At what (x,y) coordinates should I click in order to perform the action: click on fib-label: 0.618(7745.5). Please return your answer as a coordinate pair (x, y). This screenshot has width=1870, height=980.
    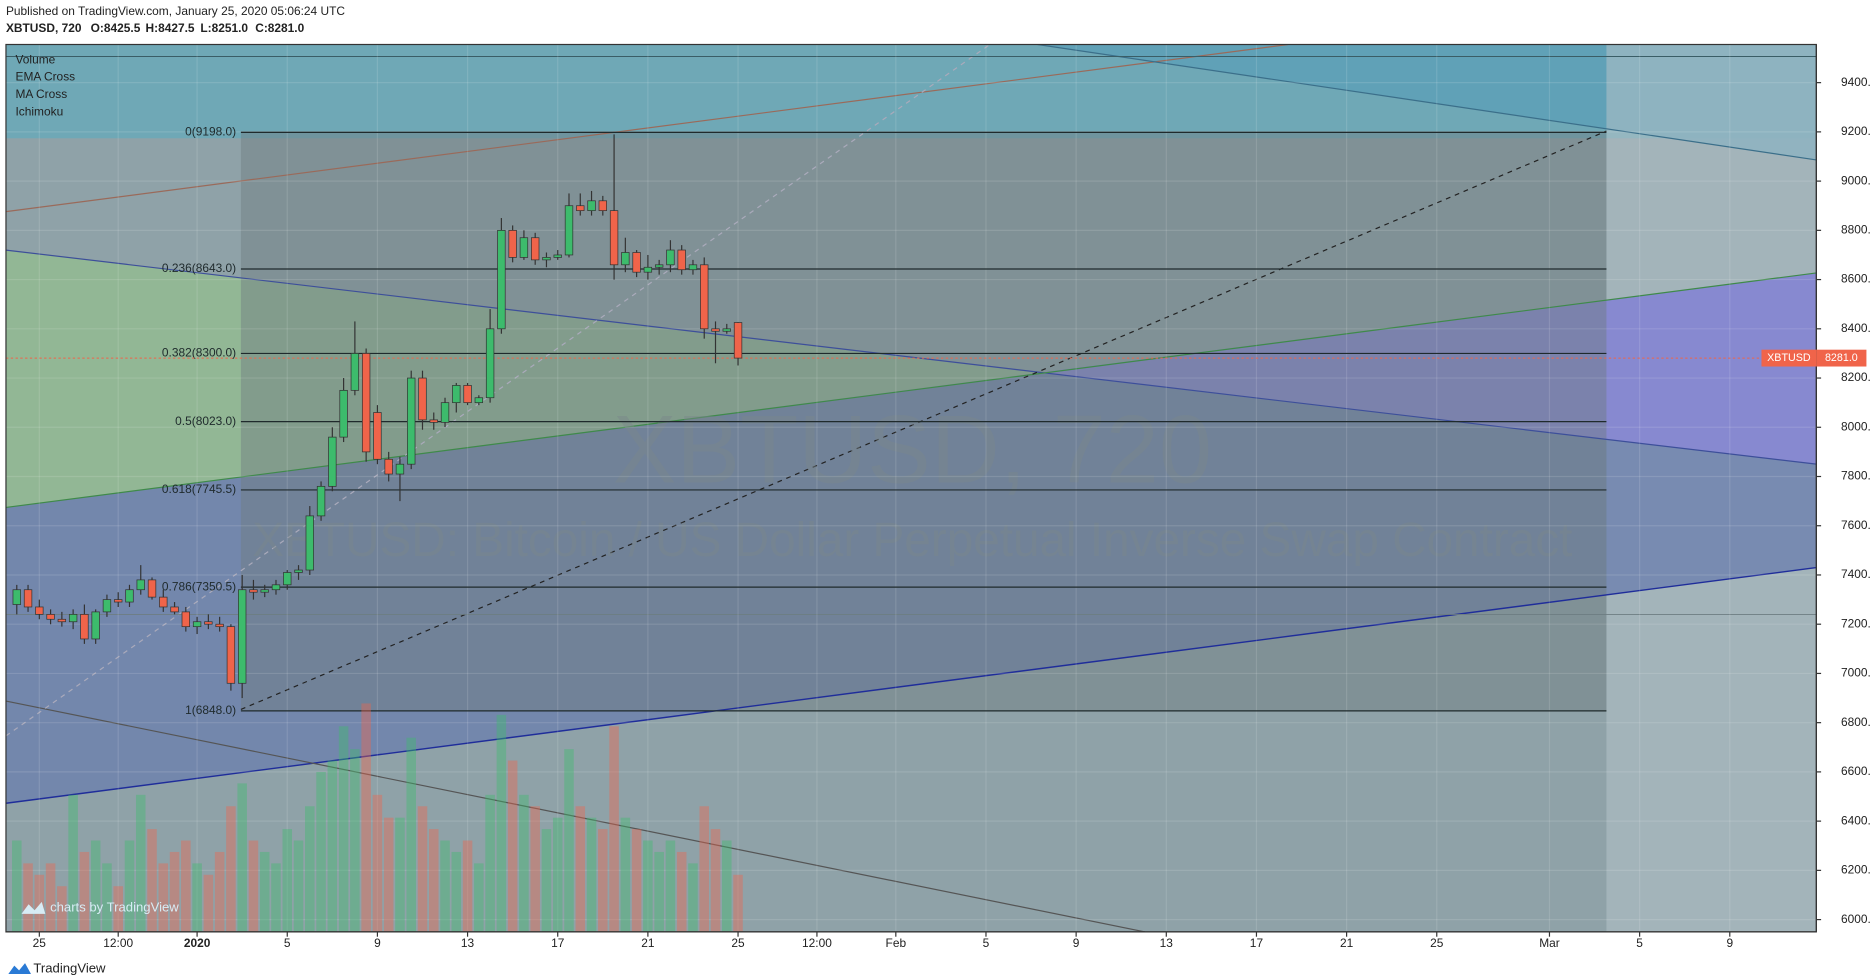
    Looking at the image, I should click on (199, 489).